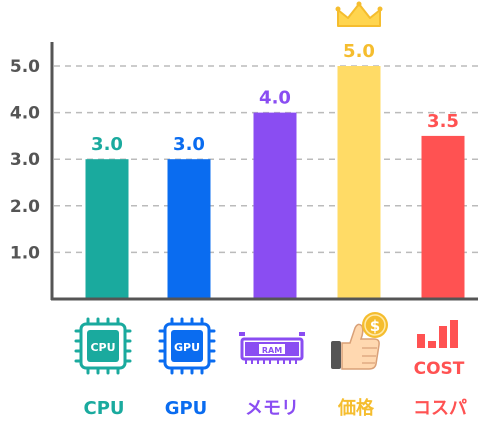 The width and height of the screenshot is (488, 427). I want to click on y-tick-label: 3.0, so click(25, 160).